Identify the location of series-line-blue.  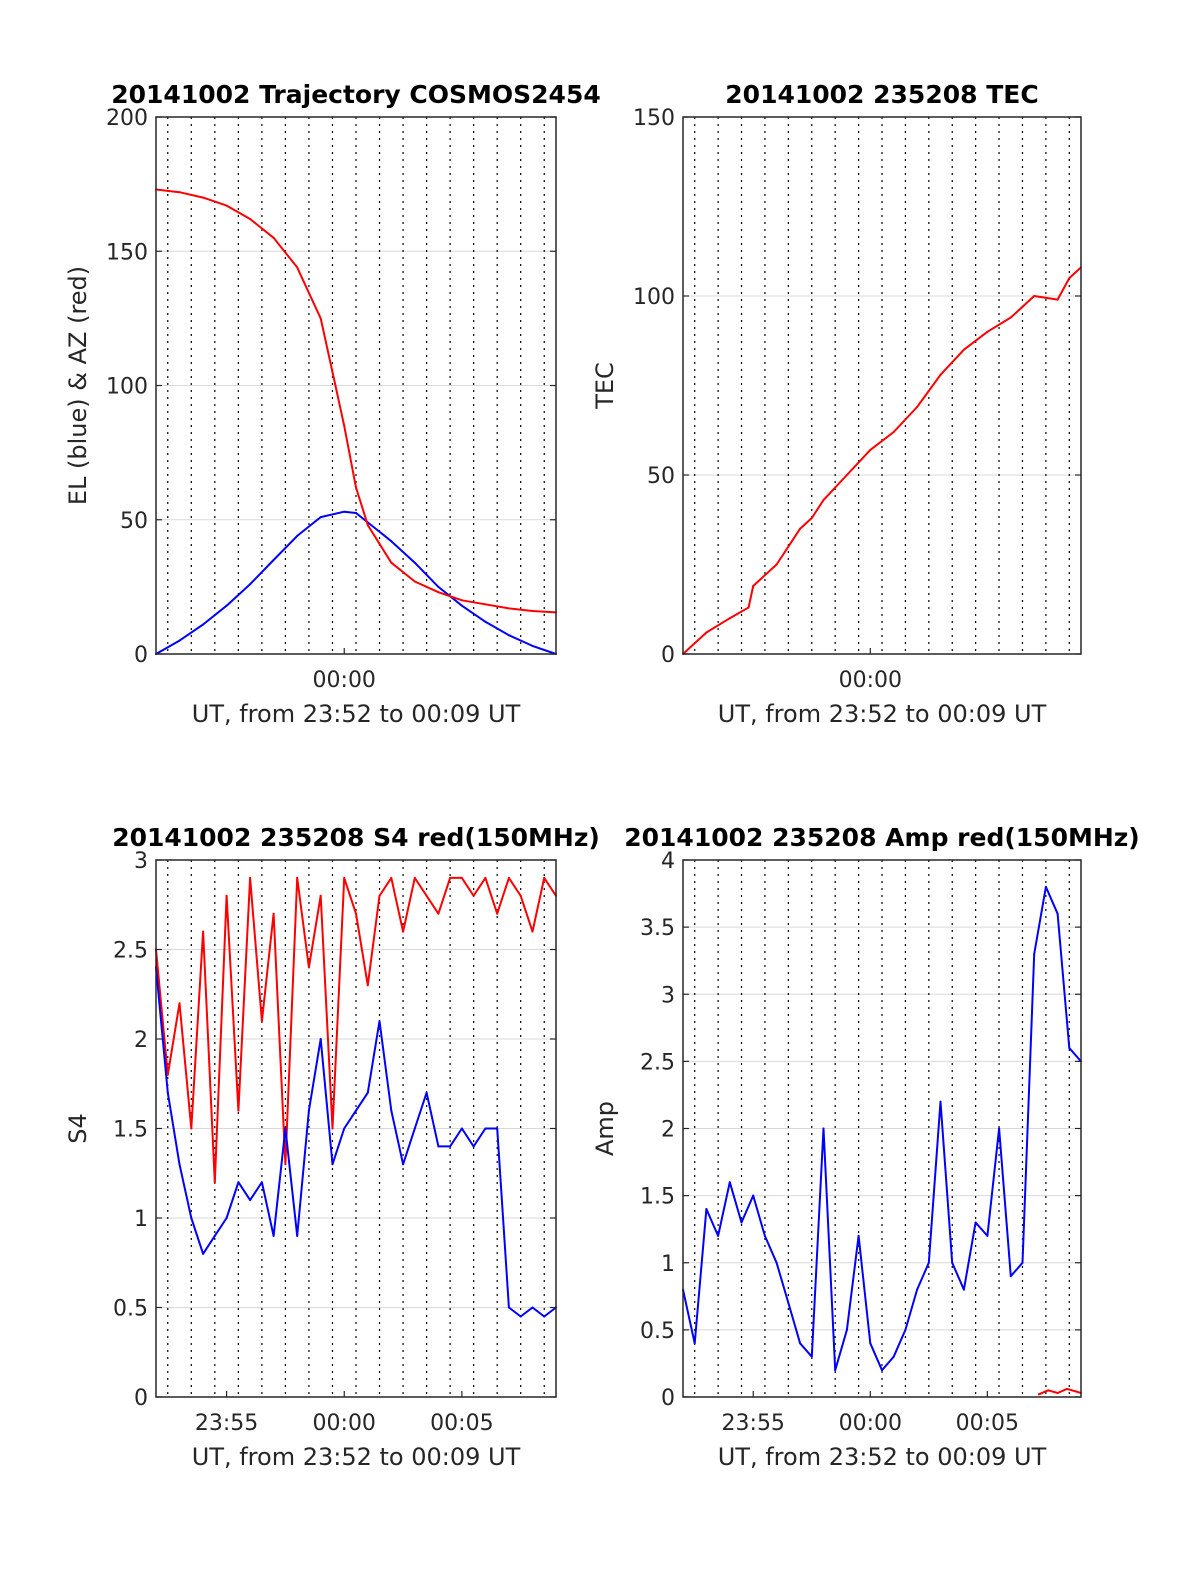
(356, 582).